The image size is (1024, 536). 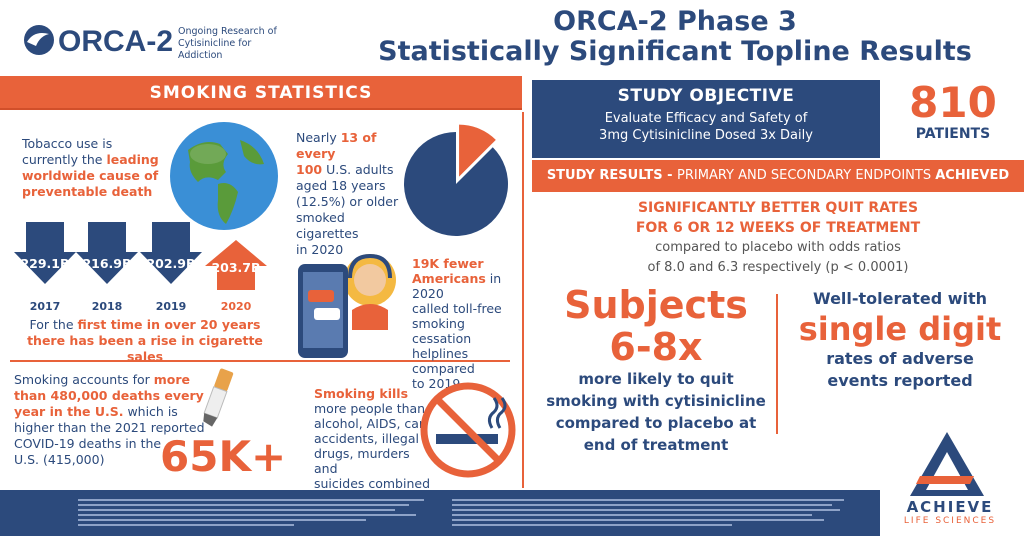 I want to click on patients-count: 810, so click(x=953, y=102).